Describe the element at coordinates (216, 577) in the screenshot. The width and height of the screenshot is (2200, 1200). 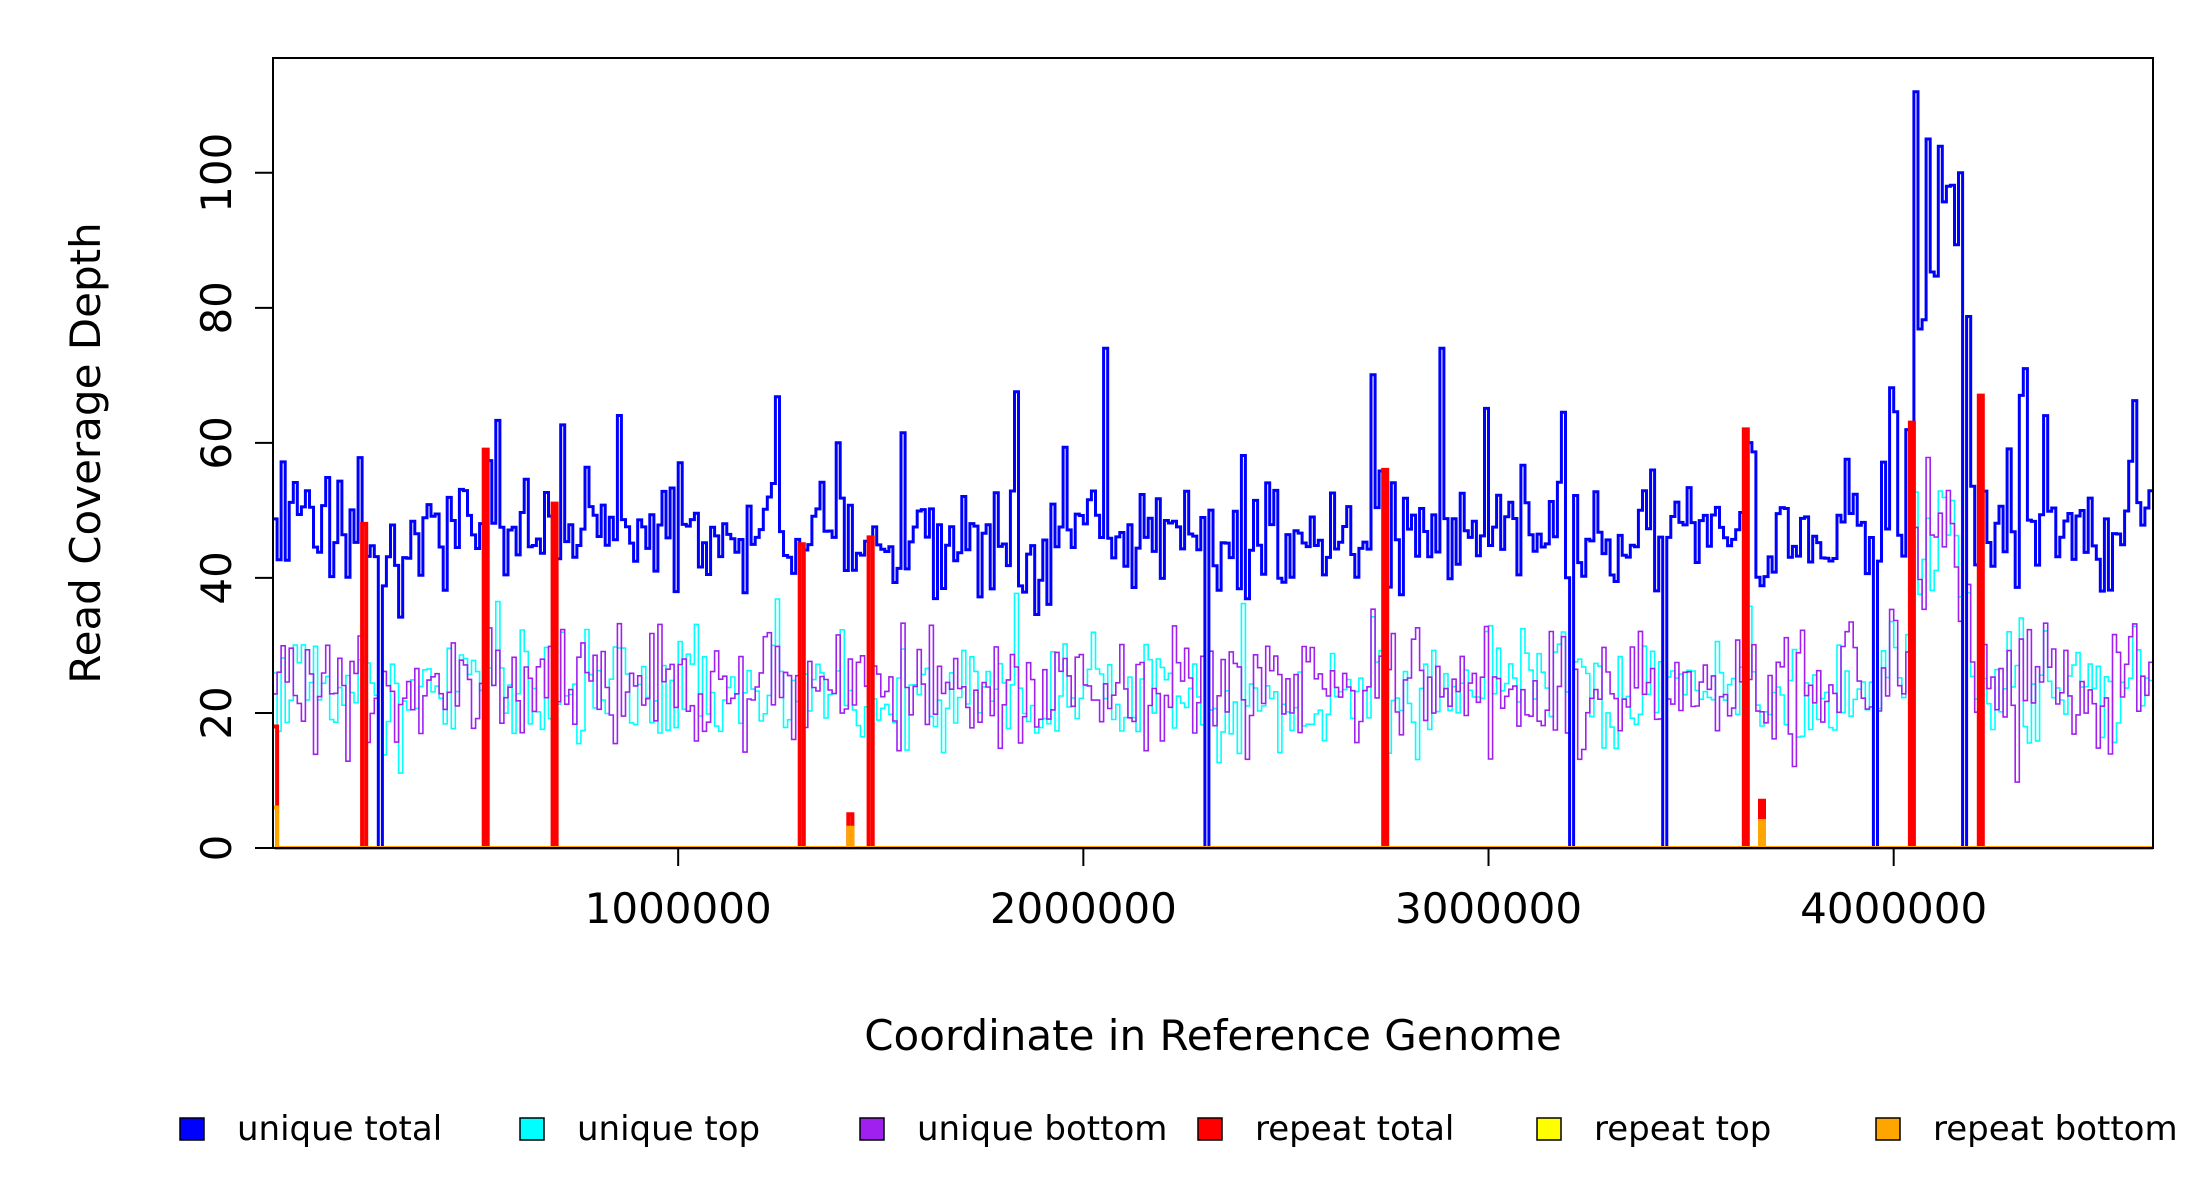
I see `y-tick-label: 40` at that location.